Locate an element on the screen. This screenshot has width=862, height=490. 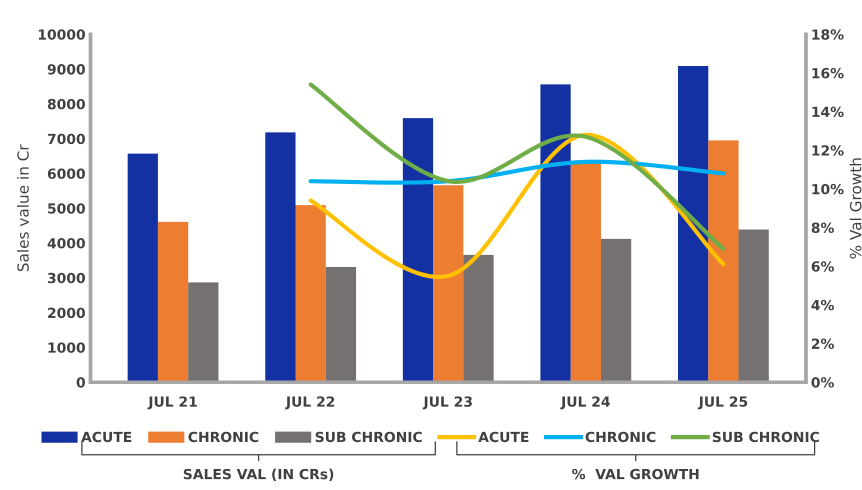
y2-tick-label: 10% is located at coordinates (828, 189).